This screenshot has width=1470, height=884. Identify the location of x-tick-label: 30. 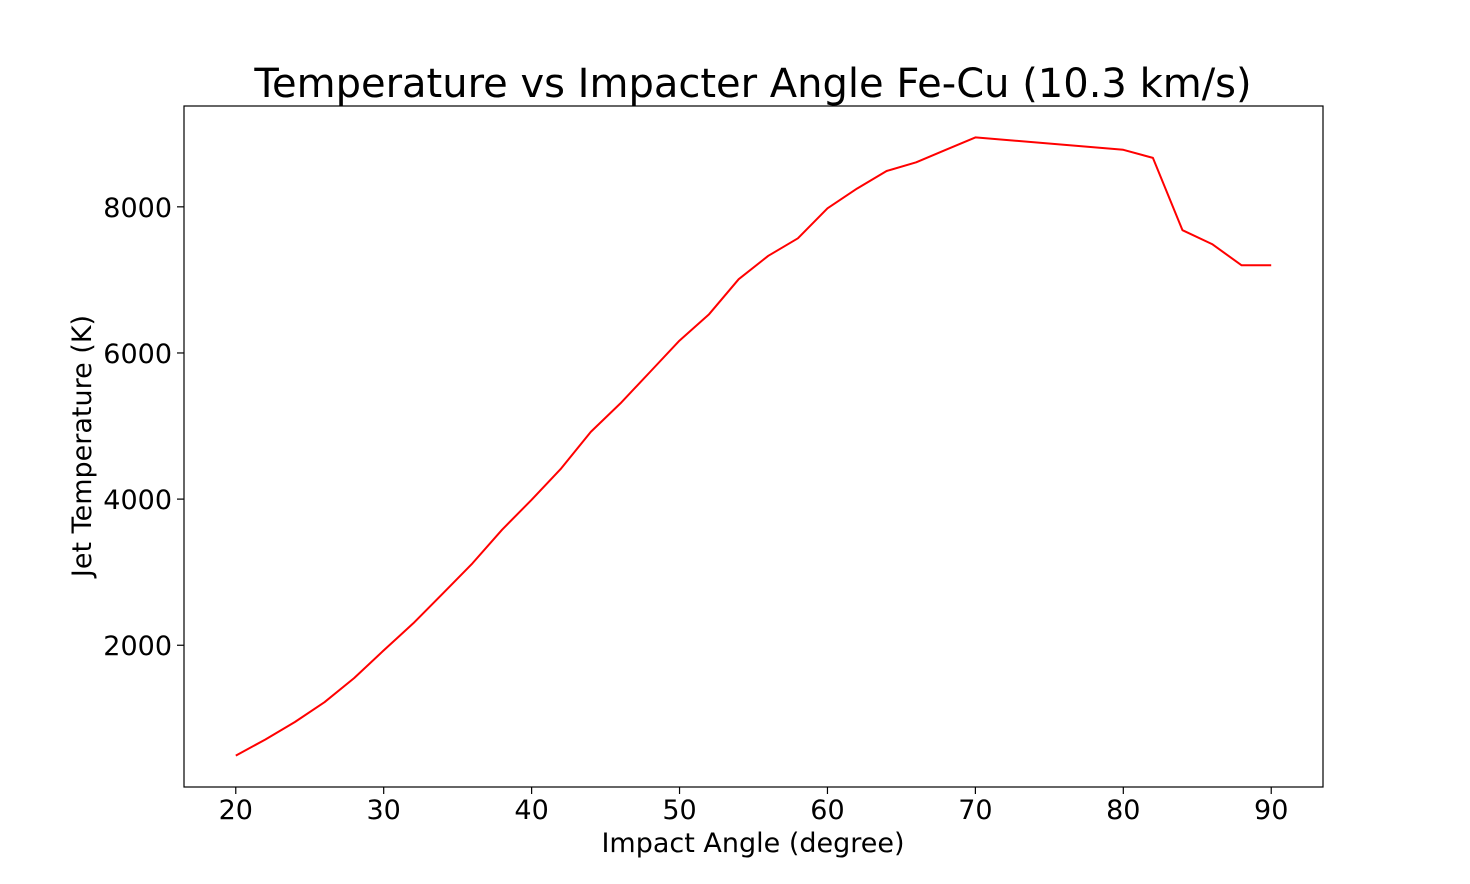
(384, 810).